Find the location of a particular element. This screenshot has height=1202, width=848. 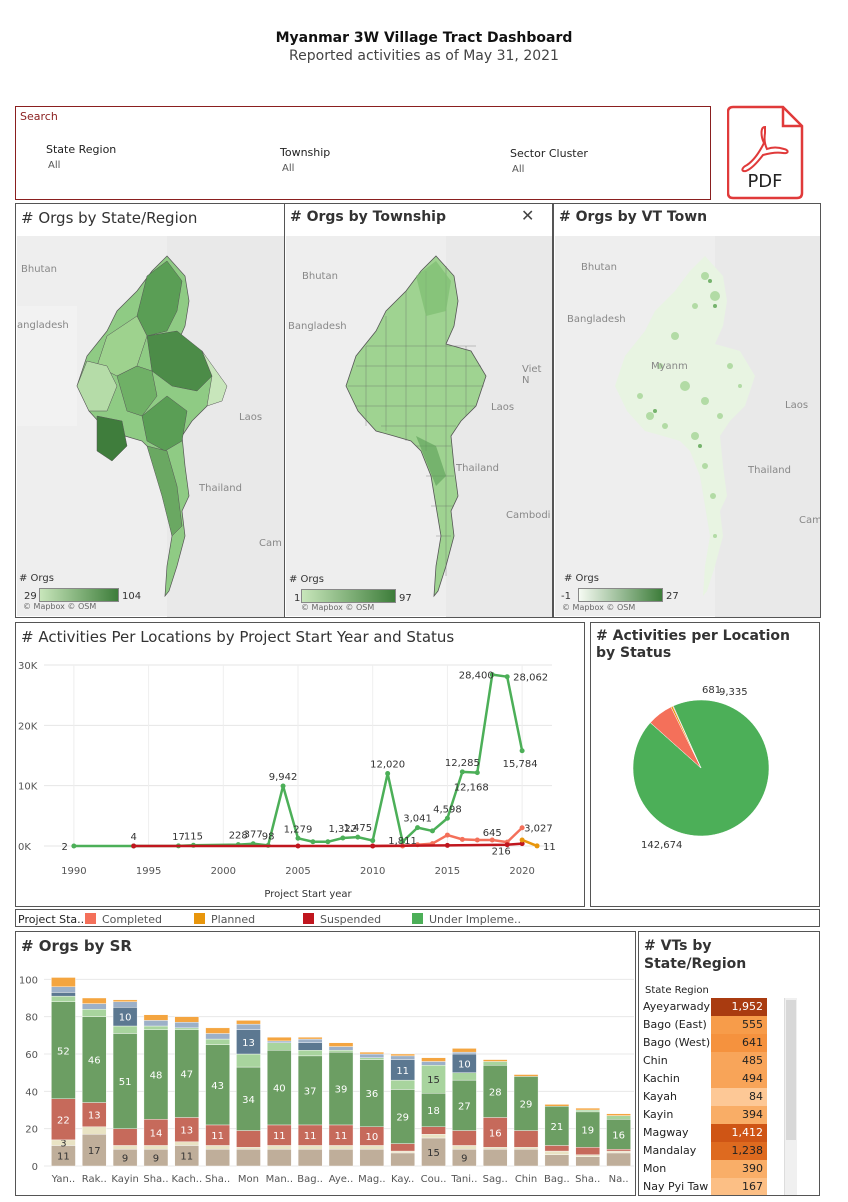

table-row: Kachin 494 is located at coordinates (710, 1079).